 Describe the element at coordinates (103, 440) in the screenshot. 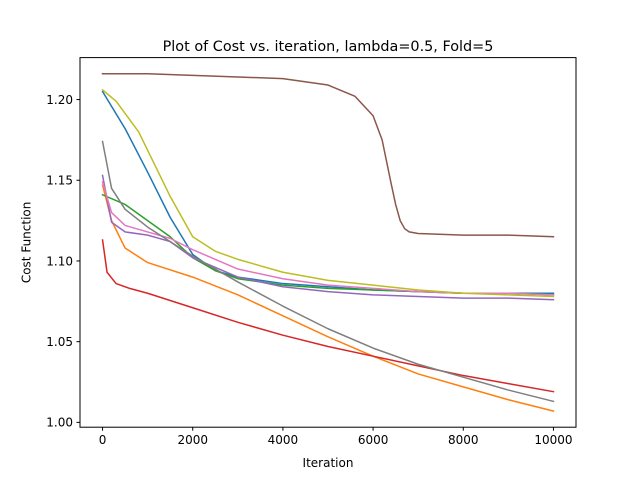

I see `x-tick-label: 0` at that location.